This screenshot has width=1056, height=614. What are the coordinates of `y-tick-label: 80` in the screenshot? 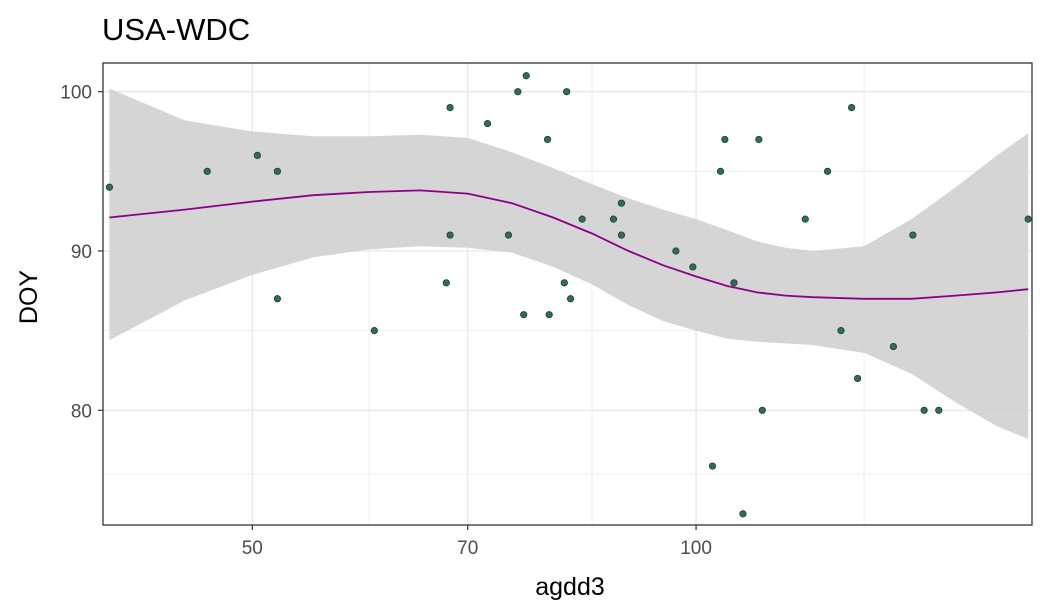 It's located at (81, 411).